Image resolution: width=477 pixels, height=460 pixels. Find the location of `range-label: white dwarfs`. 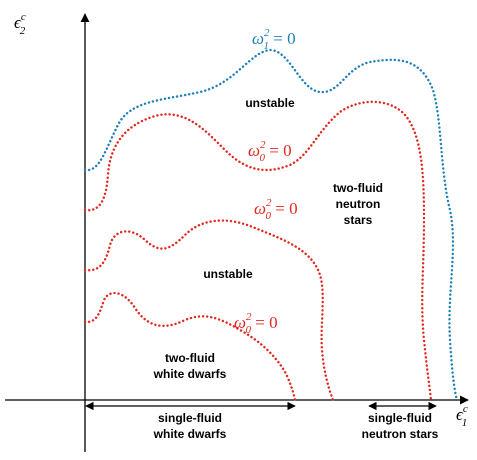

range-label: white dwarfs is located at coordinates (190, 434).